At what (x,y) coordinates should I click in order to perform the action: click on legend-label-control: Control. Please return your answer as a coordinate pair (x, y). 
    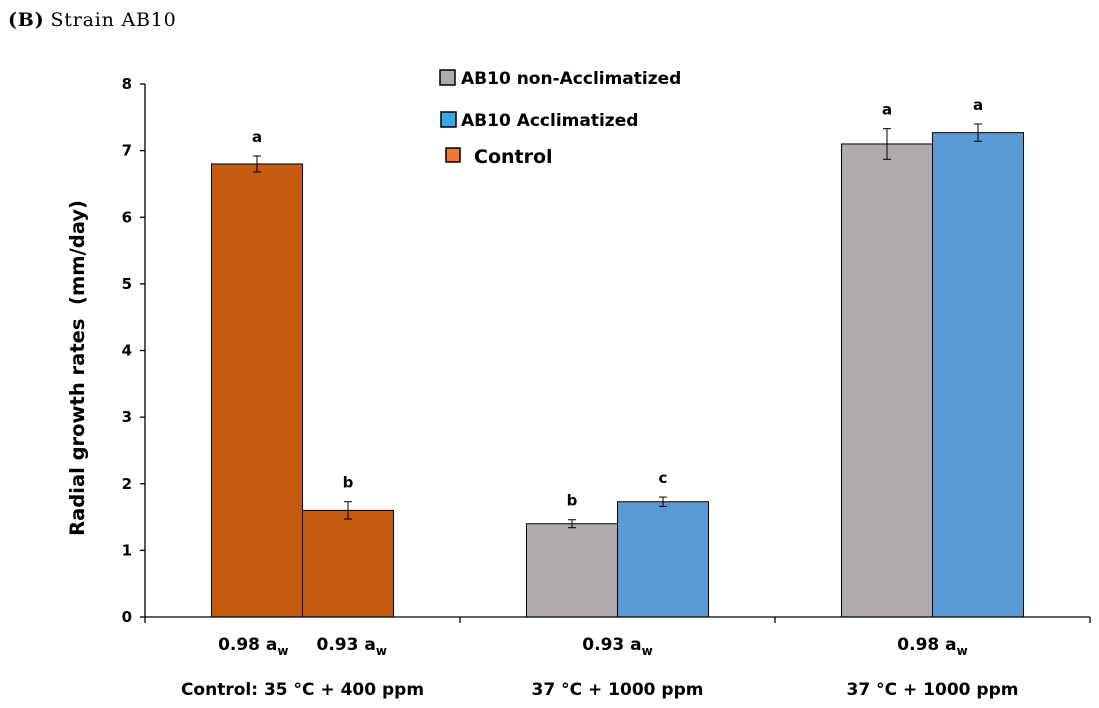
    Looking at the image, I should click on (513, 157).